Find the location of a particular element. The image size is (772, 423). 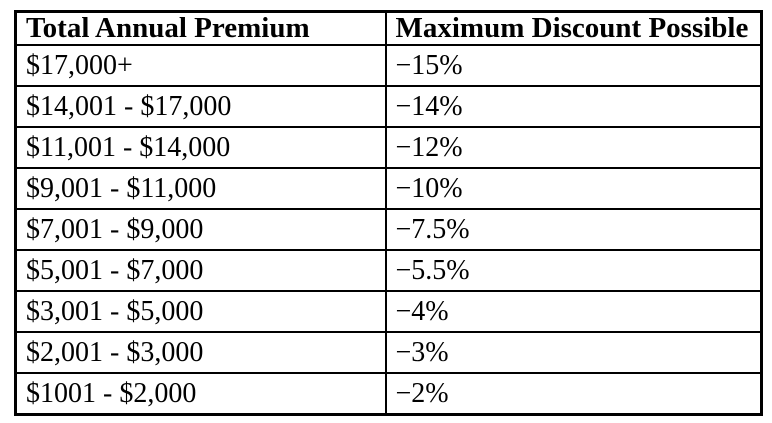

discount-cell: −5.5% is located at coordinates (573, 270).